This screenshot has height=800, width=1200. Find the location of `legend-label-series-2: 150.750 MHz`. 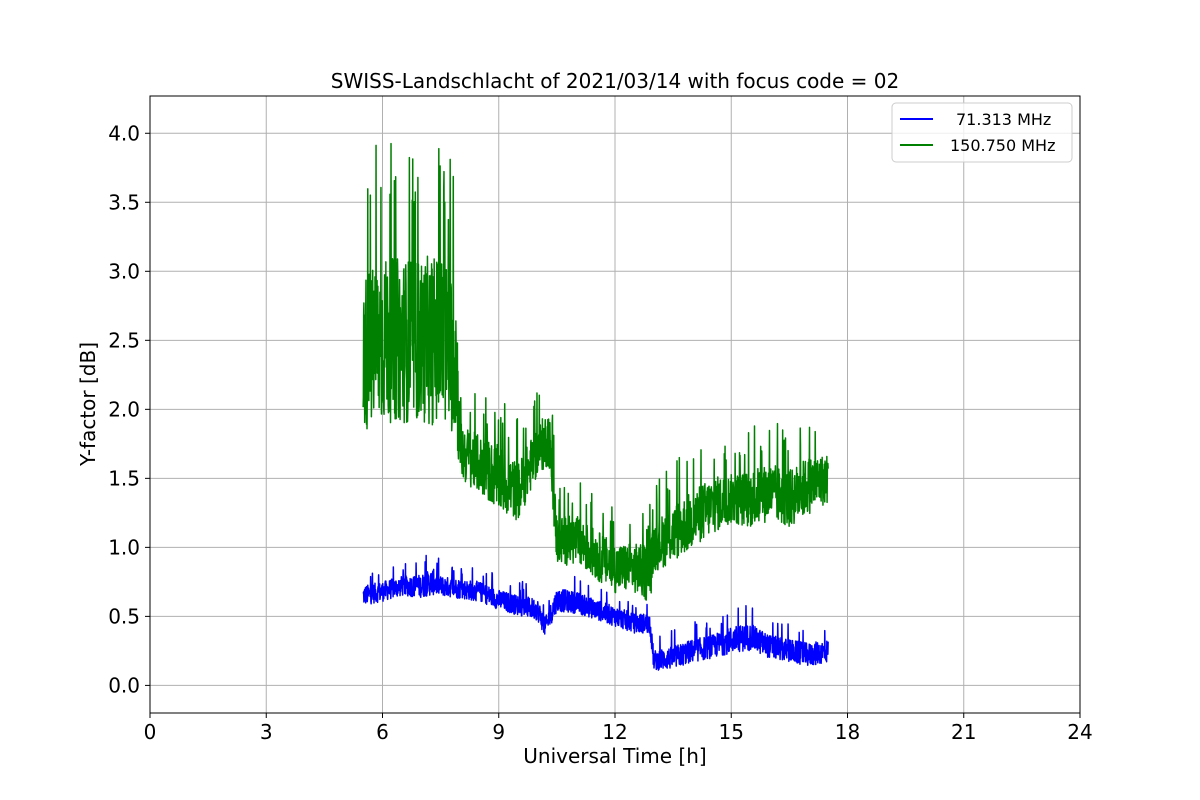

legend-label-series-2: 150.750 MHz is located at coordinates (1002, 145).